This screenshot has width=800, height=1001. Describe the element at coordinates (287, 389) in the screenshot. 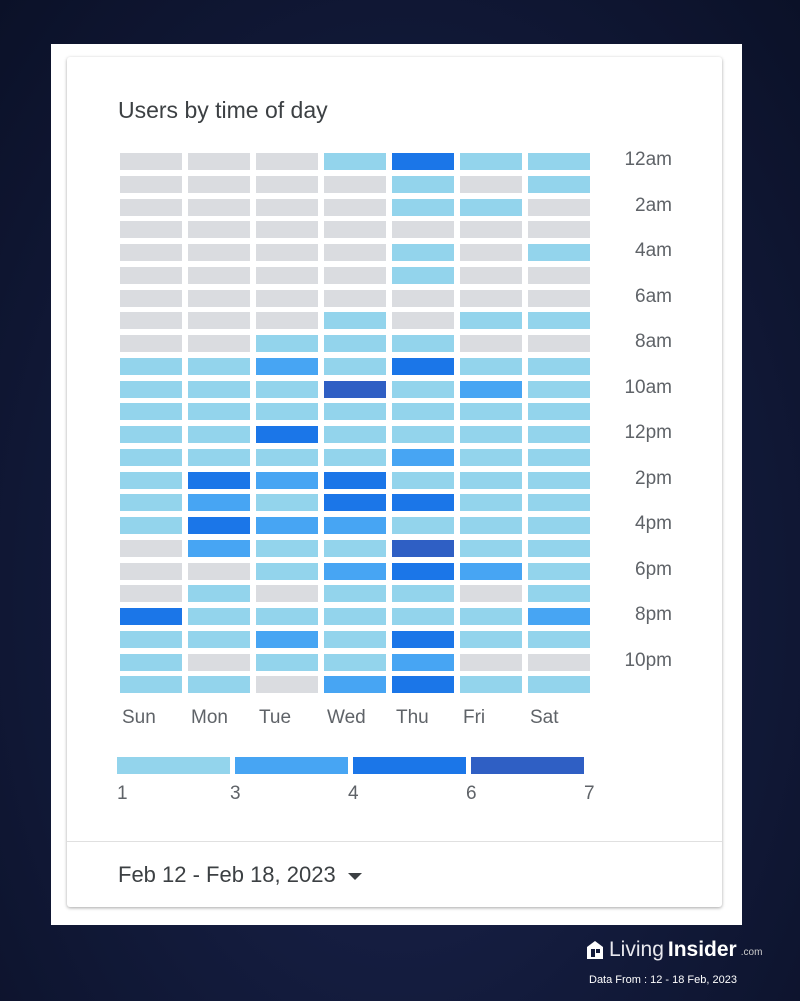

I see `heatmap-cell-tue-10am` at that location.